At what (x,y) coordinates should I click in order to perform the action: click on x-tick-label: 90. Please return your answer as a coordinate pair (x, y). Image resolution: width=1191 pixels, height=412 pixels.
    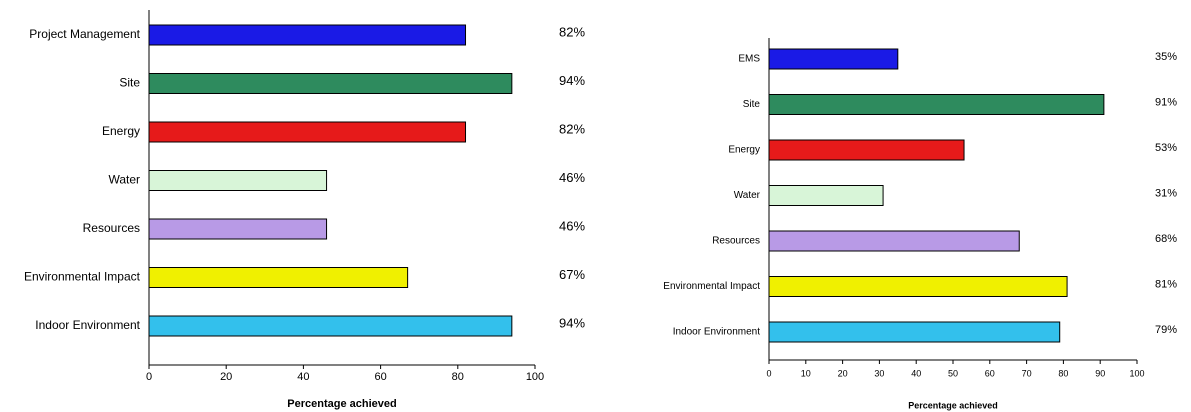
    Looking at the image, I should click on (1100, 373).